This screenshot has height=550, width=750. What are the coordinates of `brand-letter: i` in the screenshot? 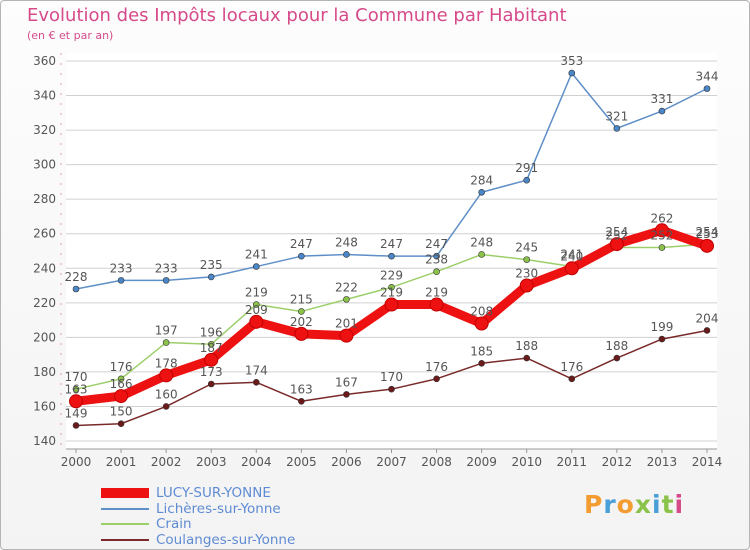 It's located at (679, 504).